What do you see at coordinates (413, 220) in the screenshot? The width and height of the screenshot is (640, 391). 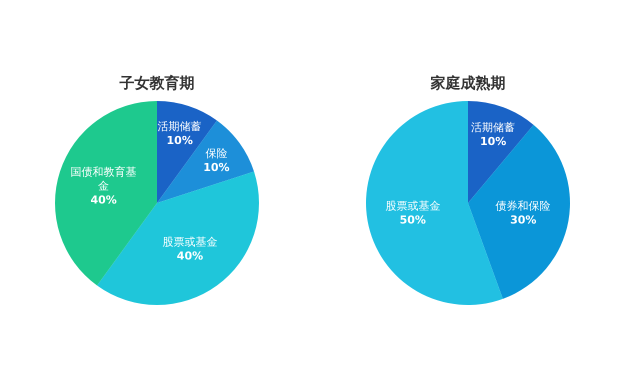 I see `data-label: 50%` at bounding box center [413, 220].